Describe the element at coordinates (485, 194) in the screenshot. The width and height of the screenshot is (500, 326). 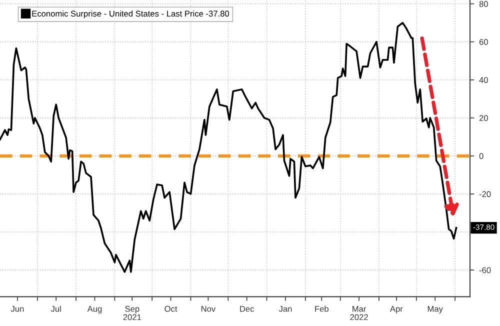
I see `y-tick-label: -20` at that location.